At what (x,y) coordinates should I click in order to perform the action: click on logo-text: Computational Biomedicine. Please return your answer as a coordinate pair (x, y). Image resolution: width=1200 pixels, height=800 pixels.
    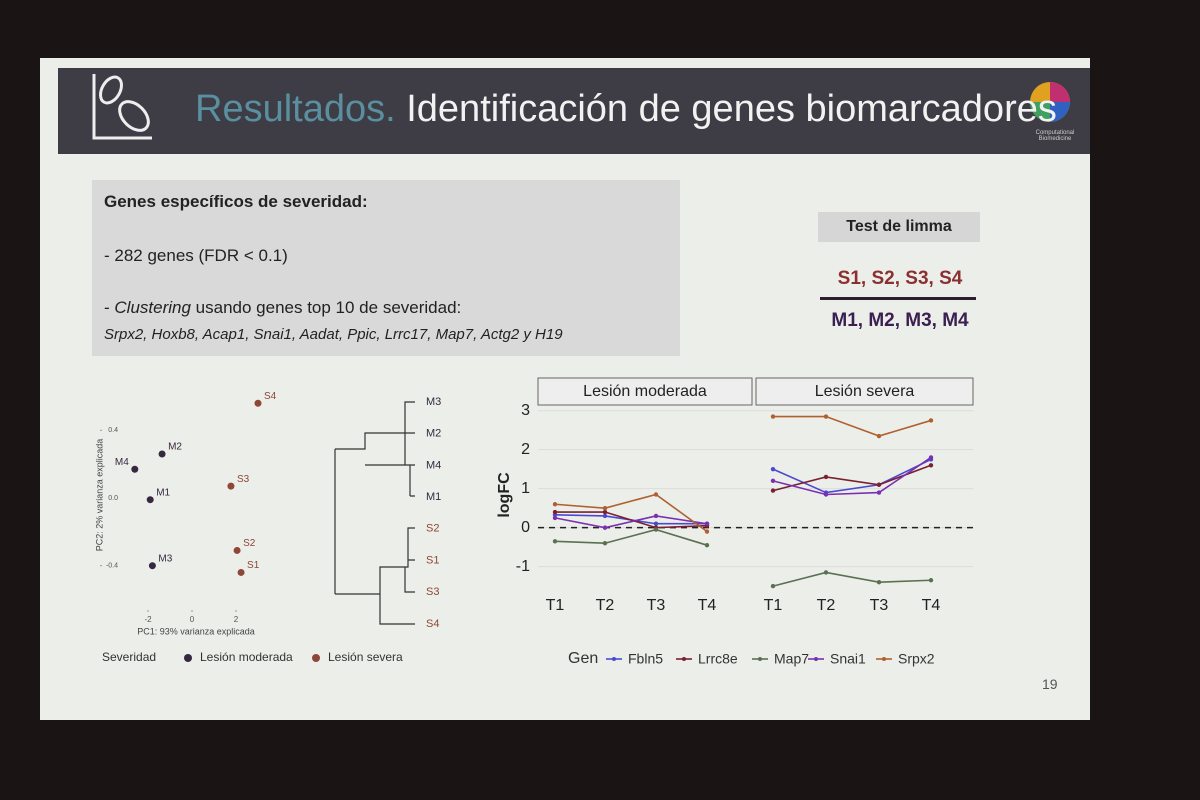
    Looking at the image, I should click on (1055, 136).